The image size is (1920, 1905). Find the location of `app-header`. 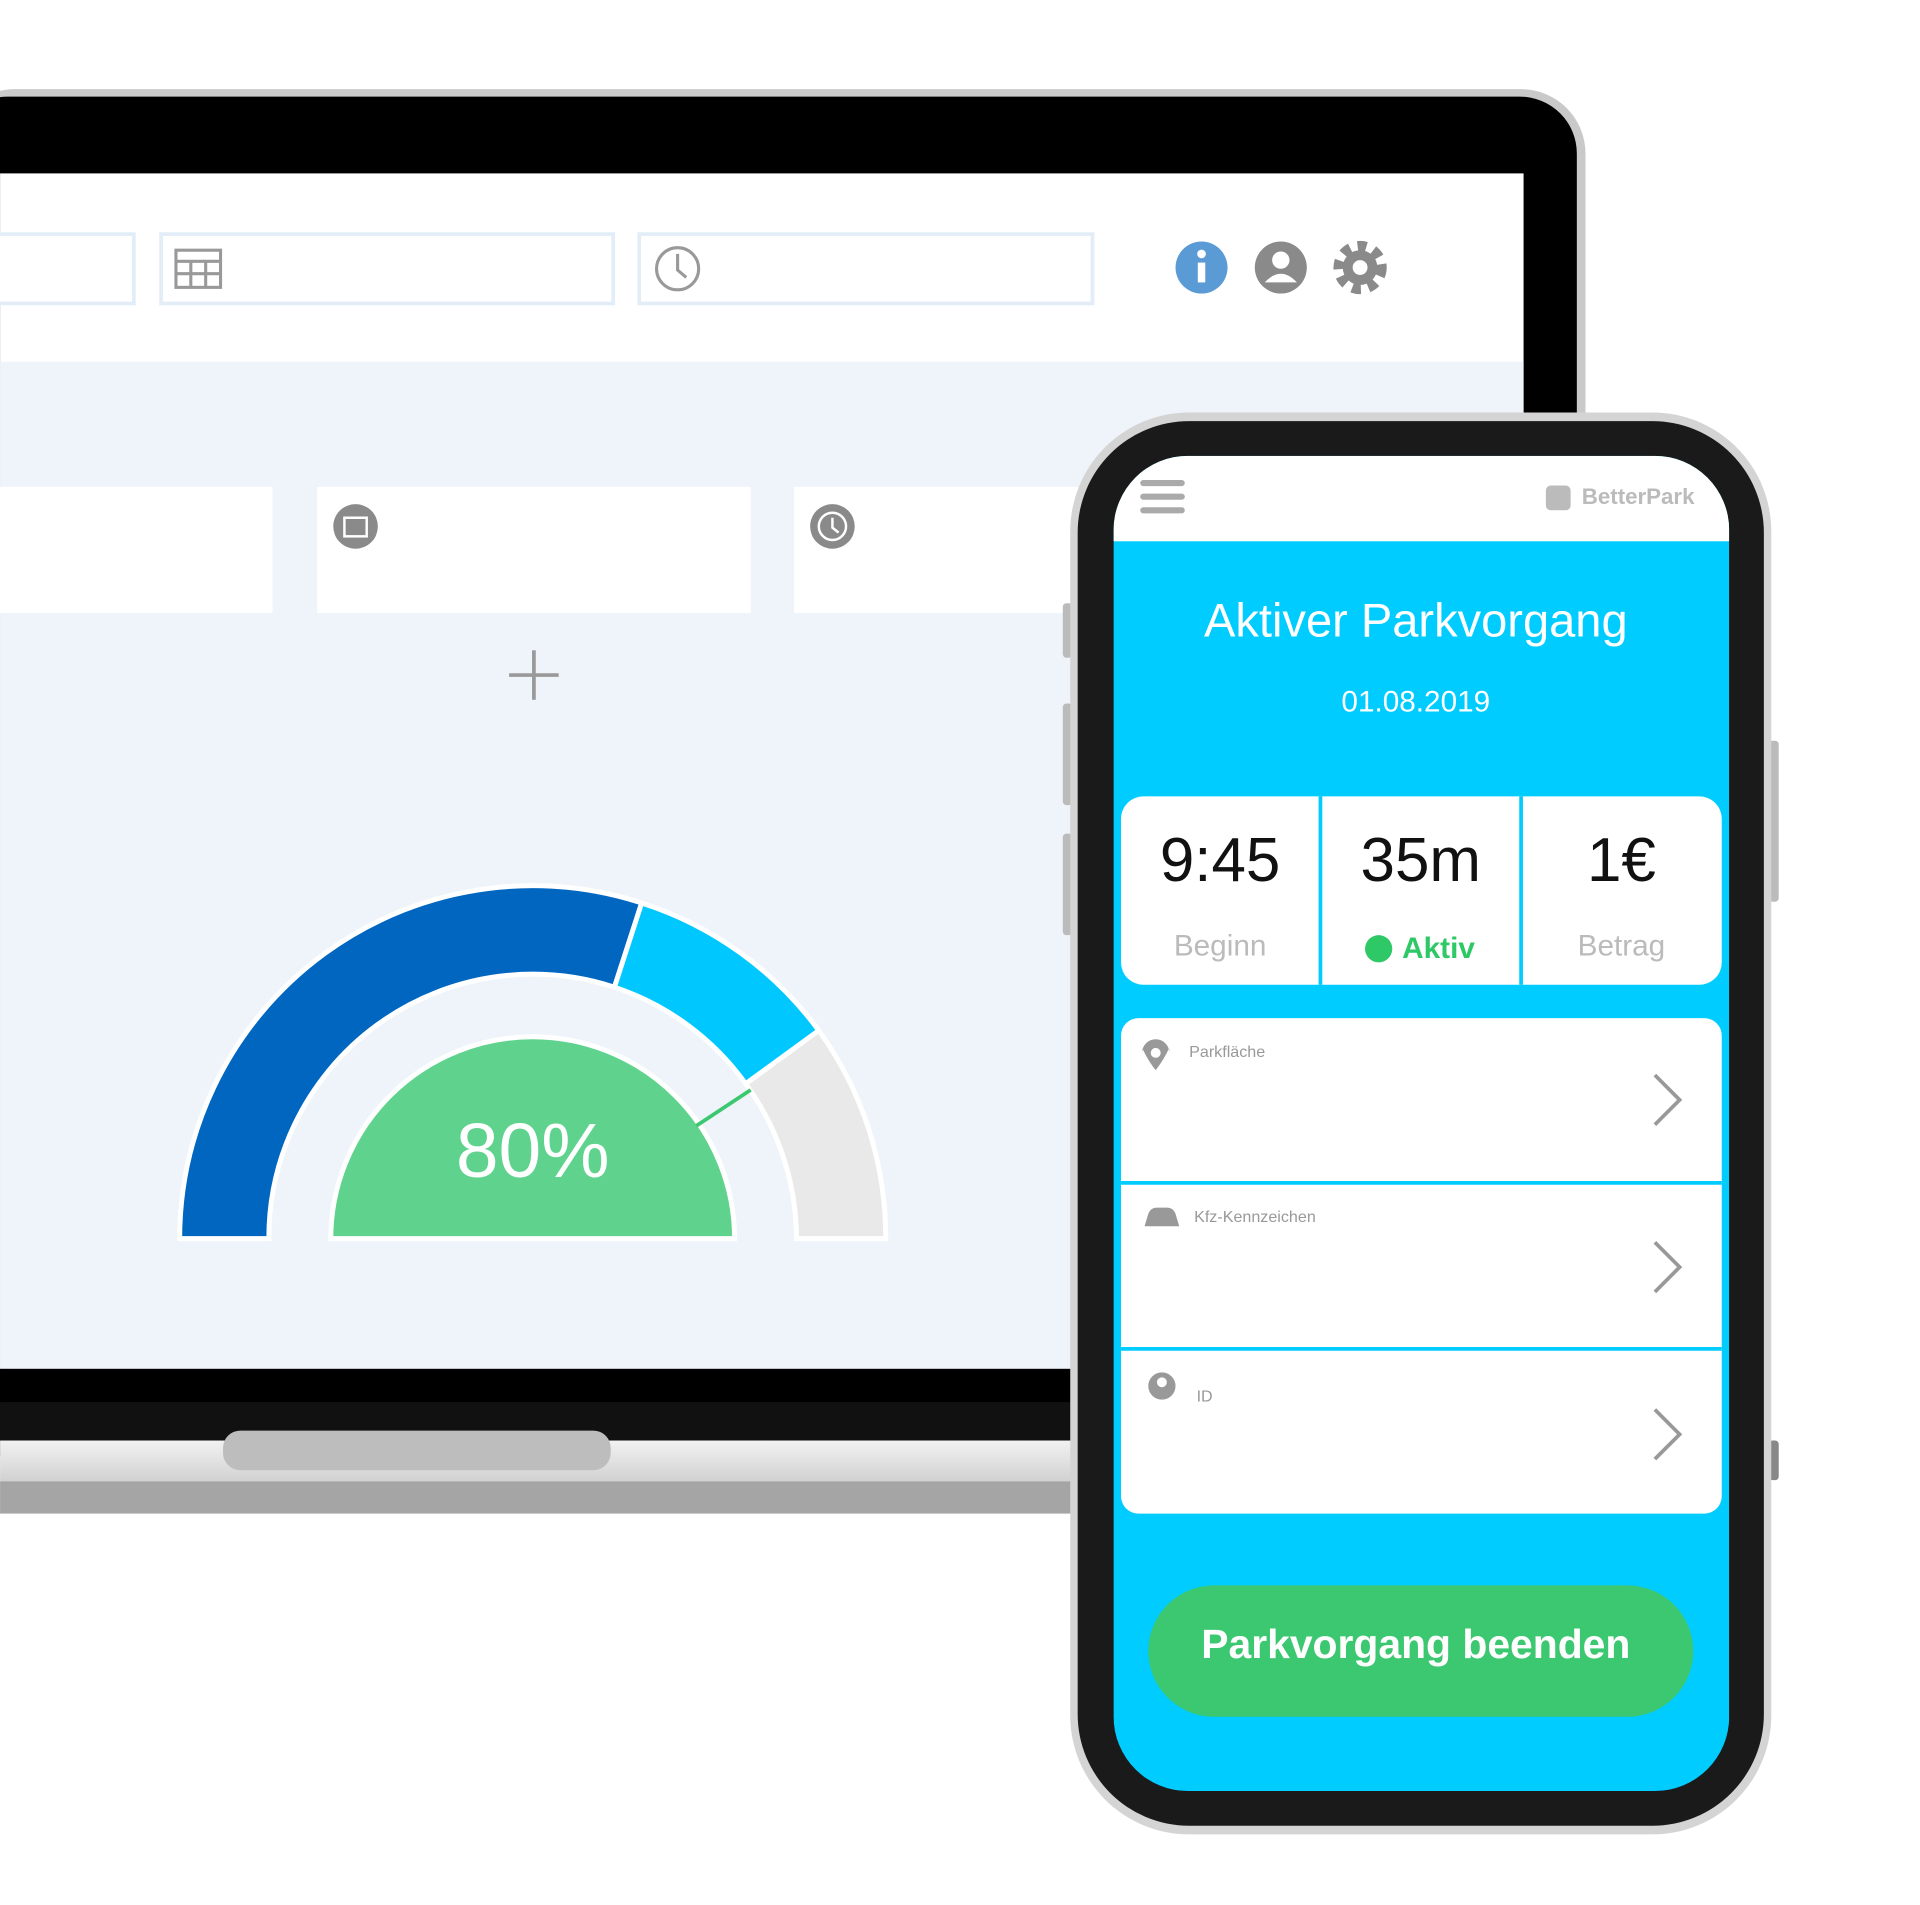

app-header is located at coordinates (1421, 498).